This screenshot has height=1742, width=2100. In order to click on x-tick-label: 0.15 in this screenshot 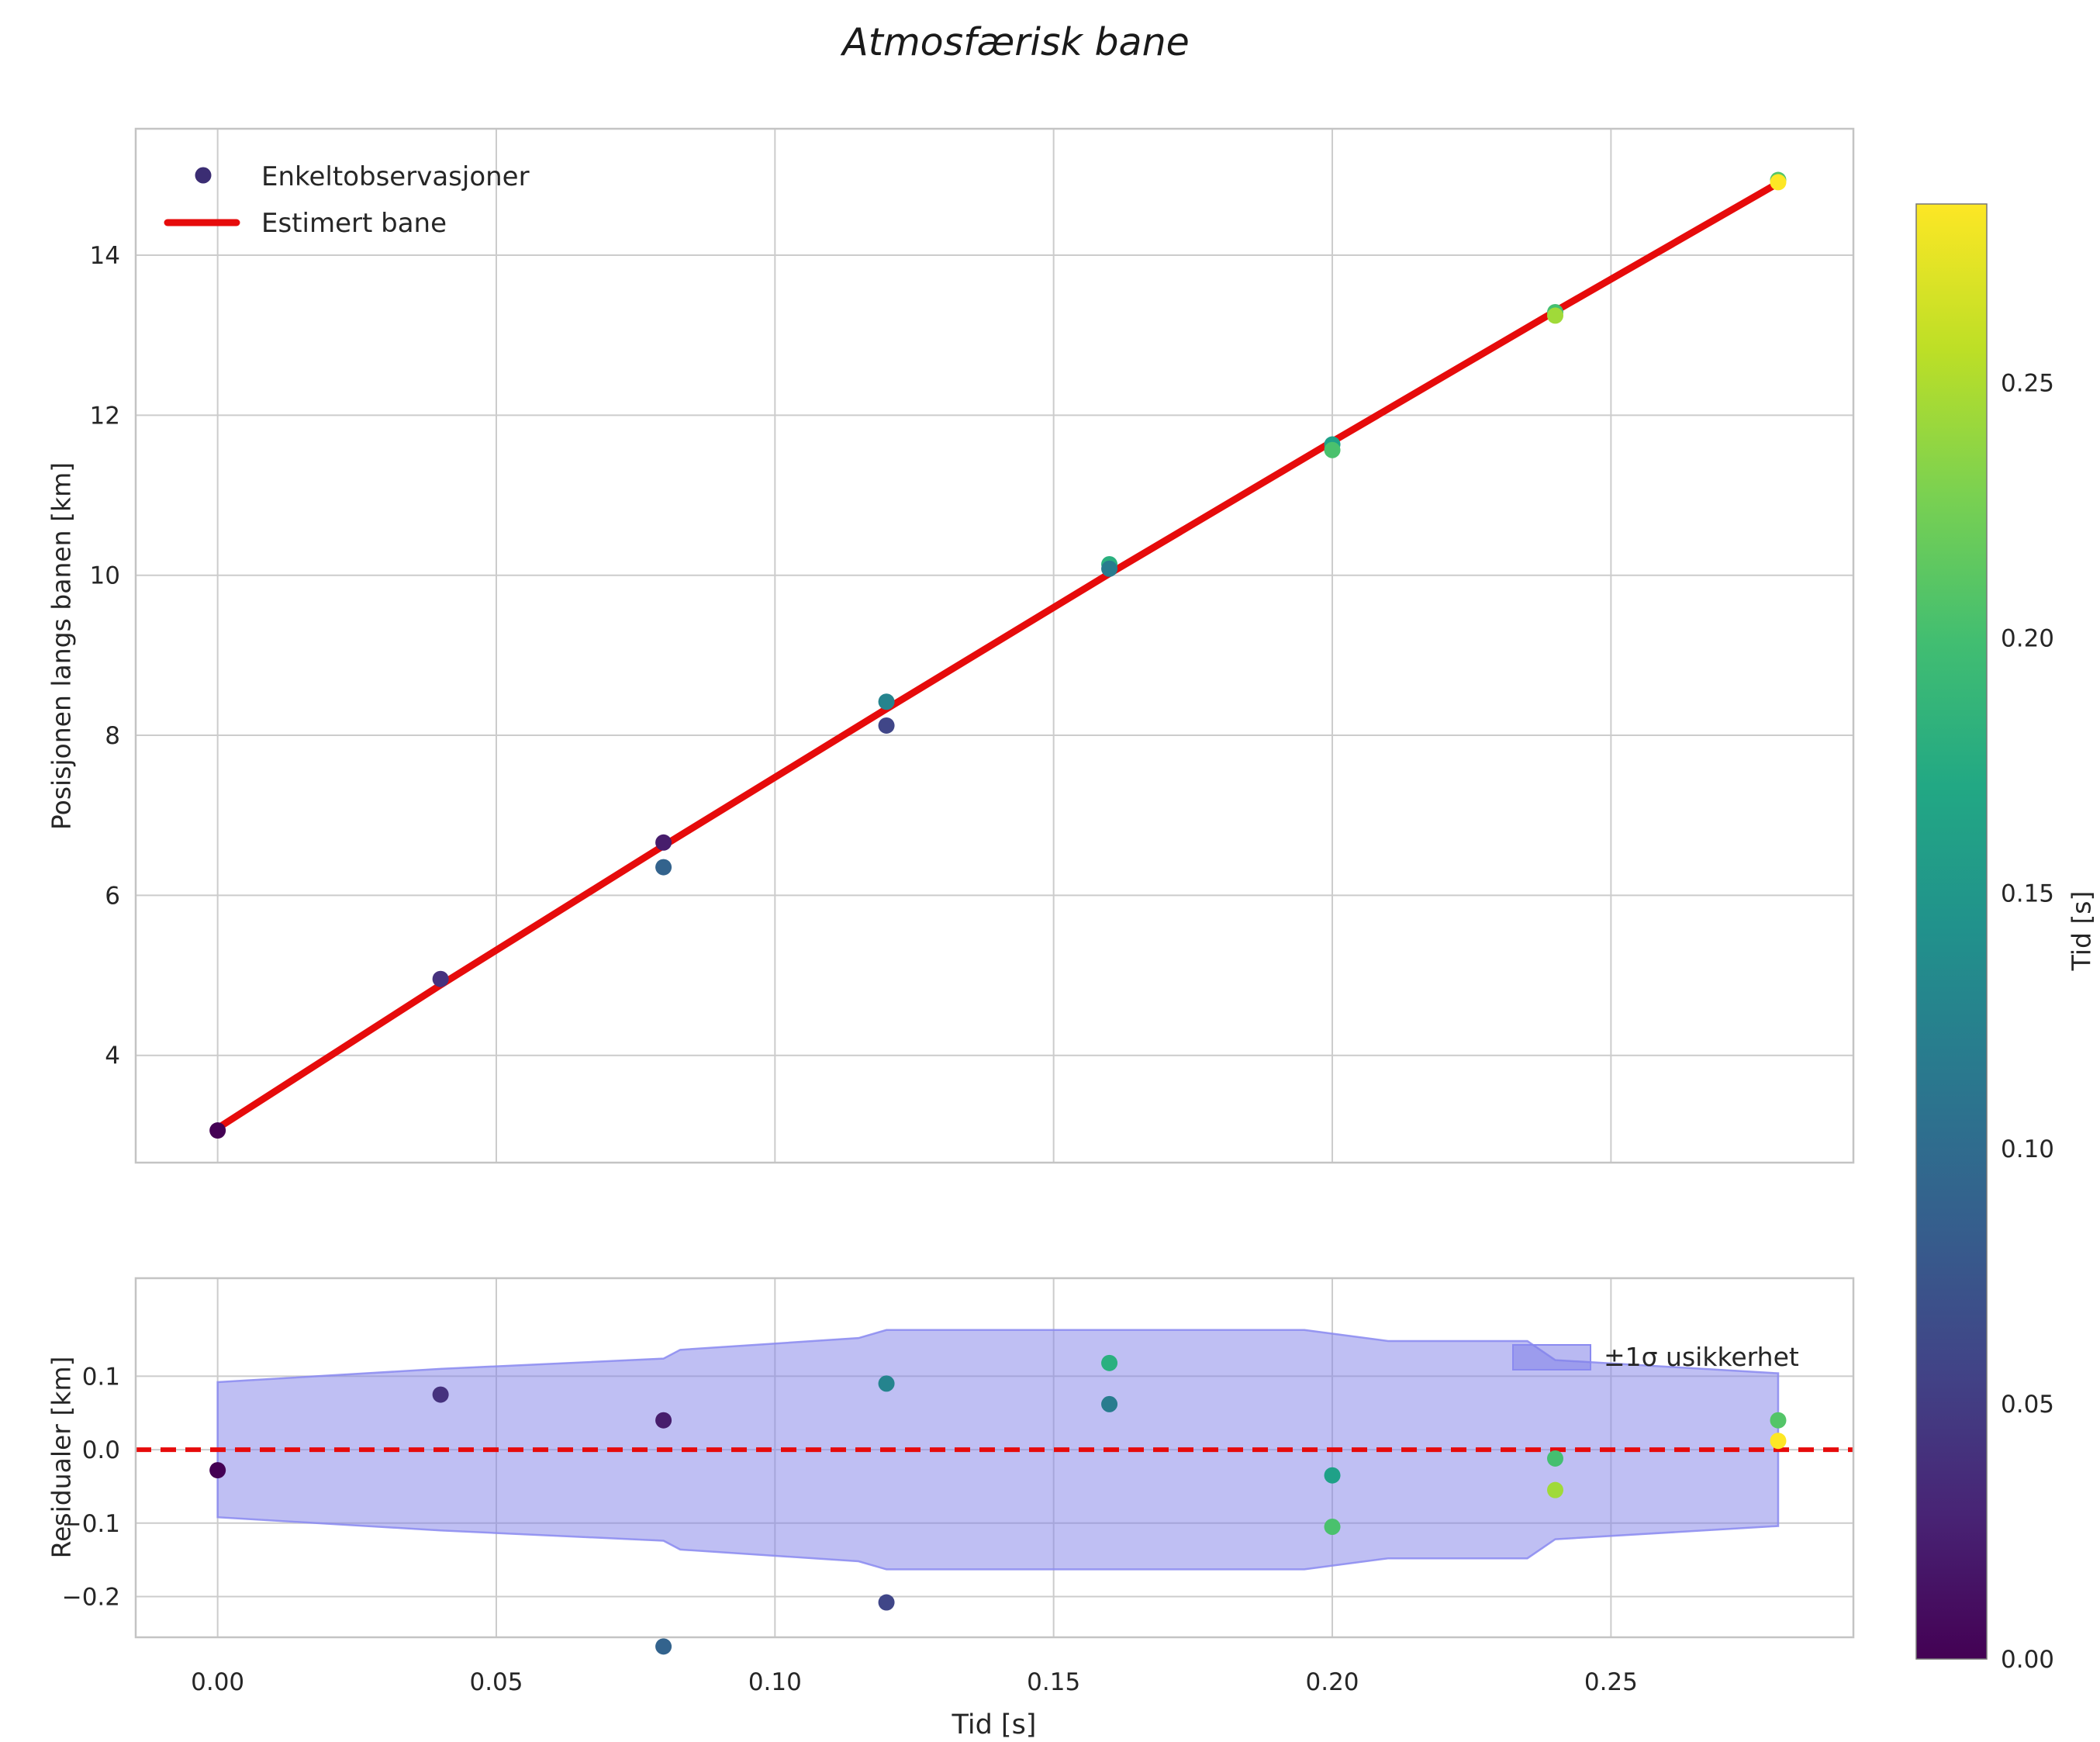, I will do `click(1053, 1682)`.